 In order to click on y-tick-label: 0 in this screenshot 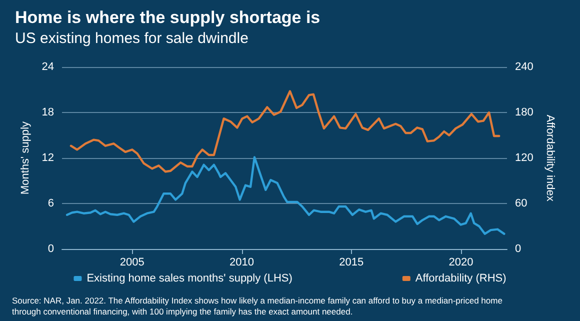, I will do `click(51, 249)`.